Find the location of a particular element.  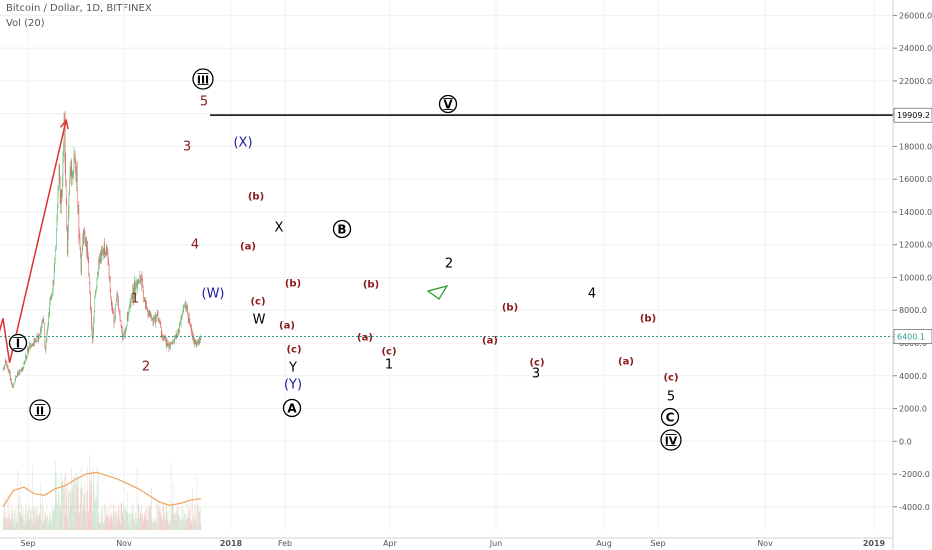

svg-text: (X) is located at coordinates (242, 143).